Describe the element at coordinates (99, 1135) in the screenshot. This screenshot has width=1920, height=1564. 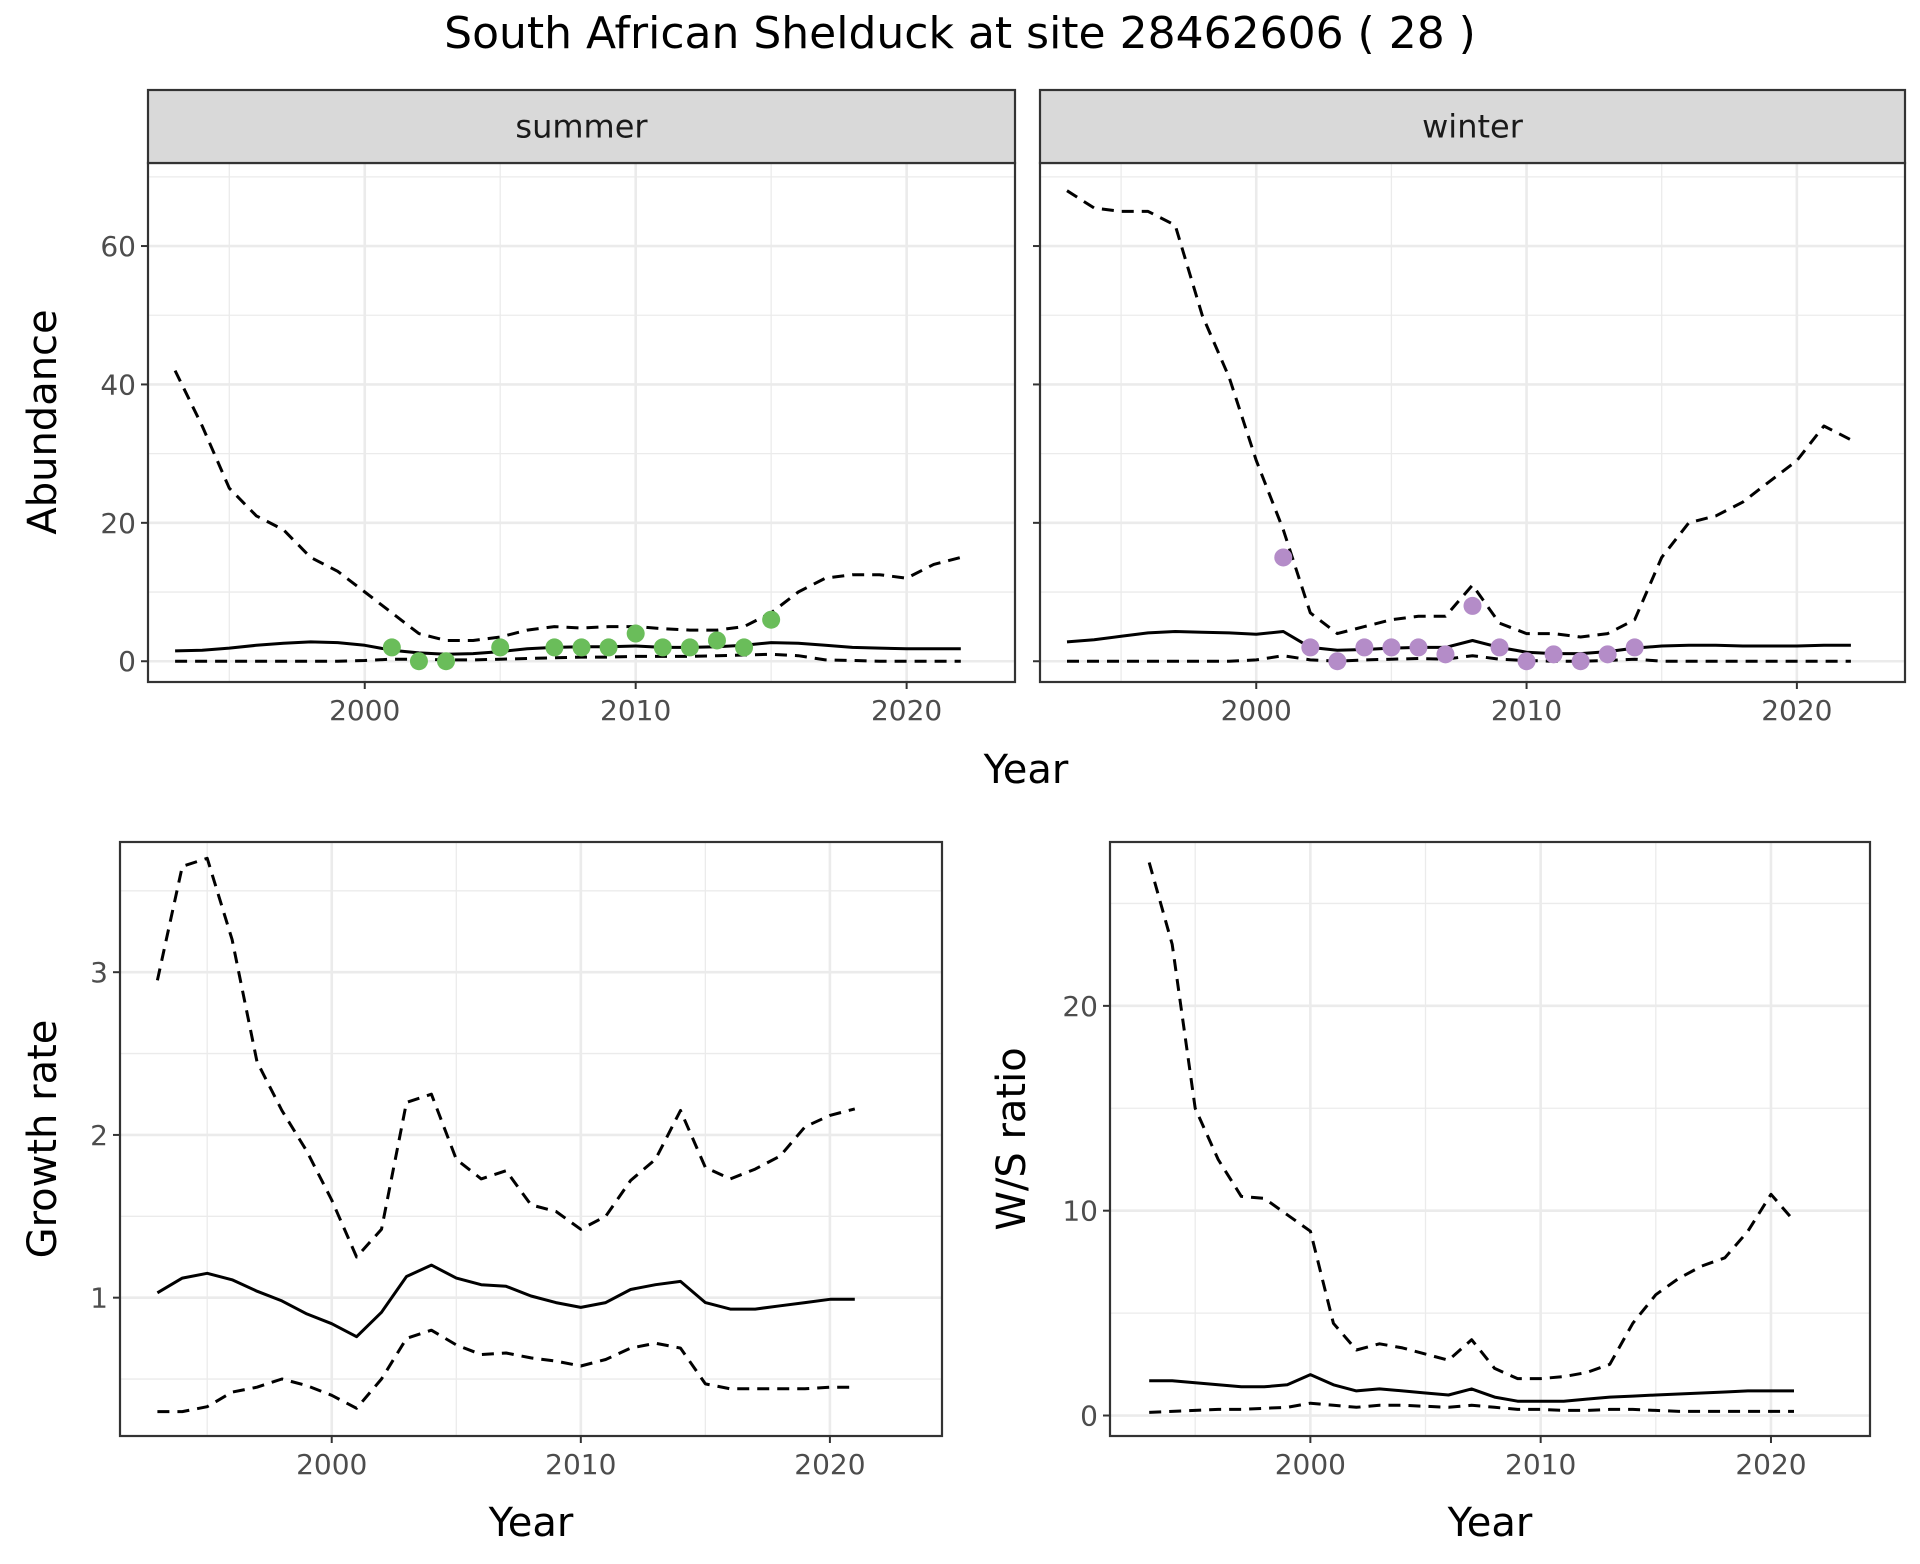
I see `y-tick-label: 2` at that location.